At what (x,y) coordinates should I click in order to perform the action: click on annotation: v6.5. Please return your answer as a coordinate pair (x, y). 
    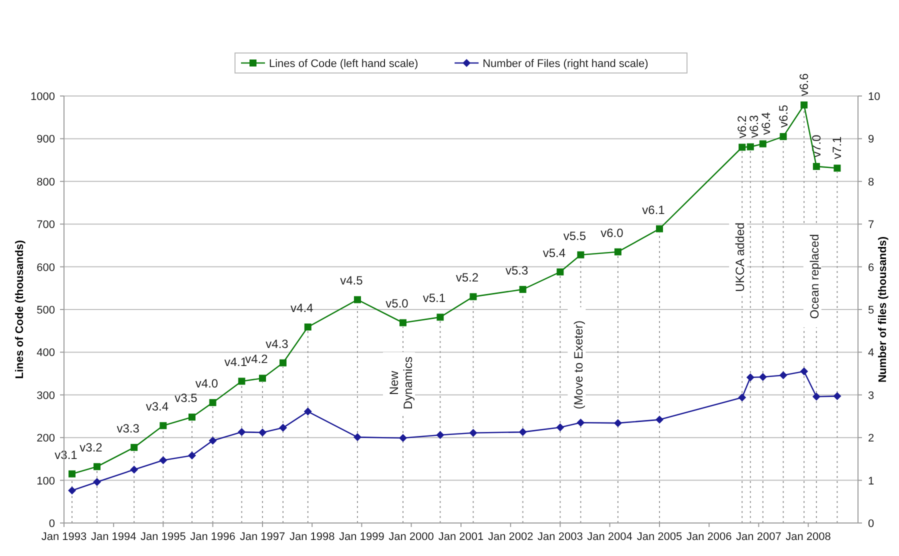
    Looking at the image, I should click on (783, 116).